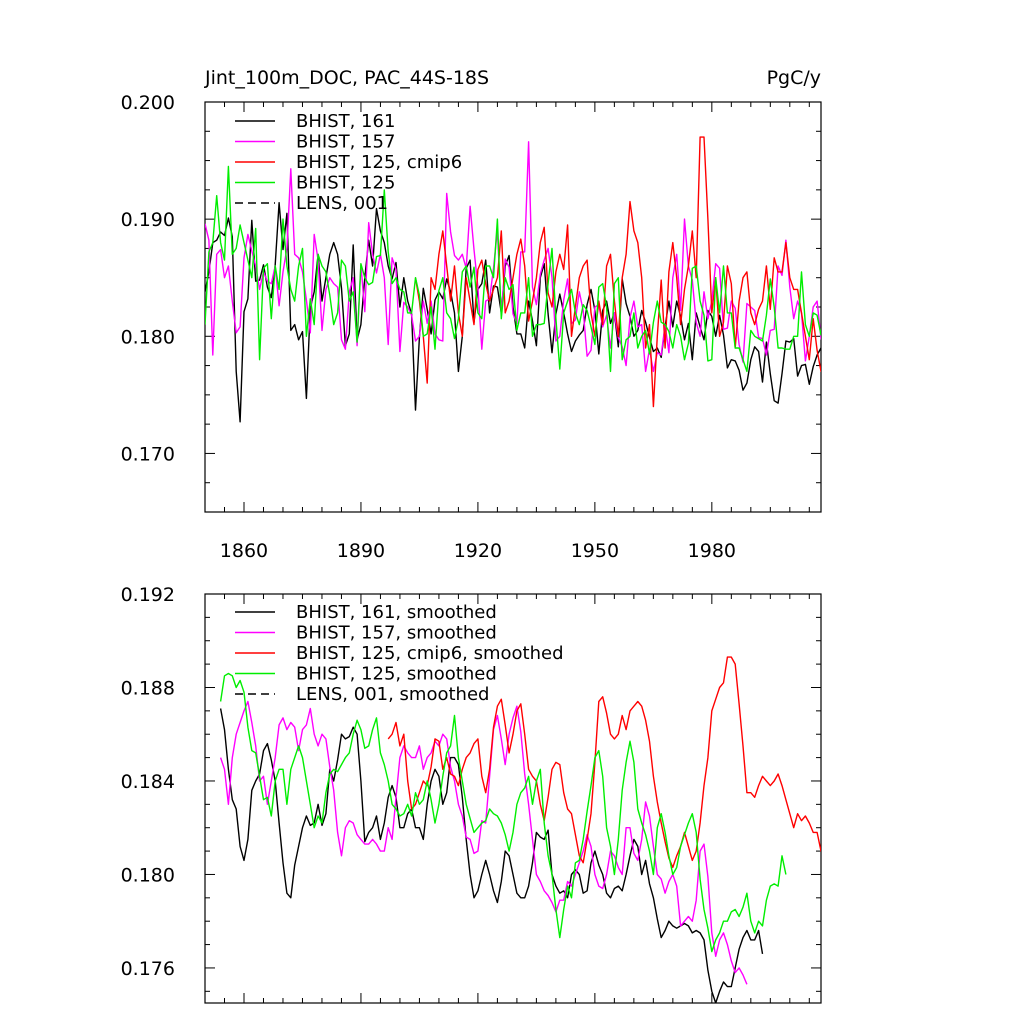 The height and width of the screenshot is (1024, 1024). Describe the element at coordinates (345, 183) in the screenshot. I see `legend-label: BHIST, 125` at that location.